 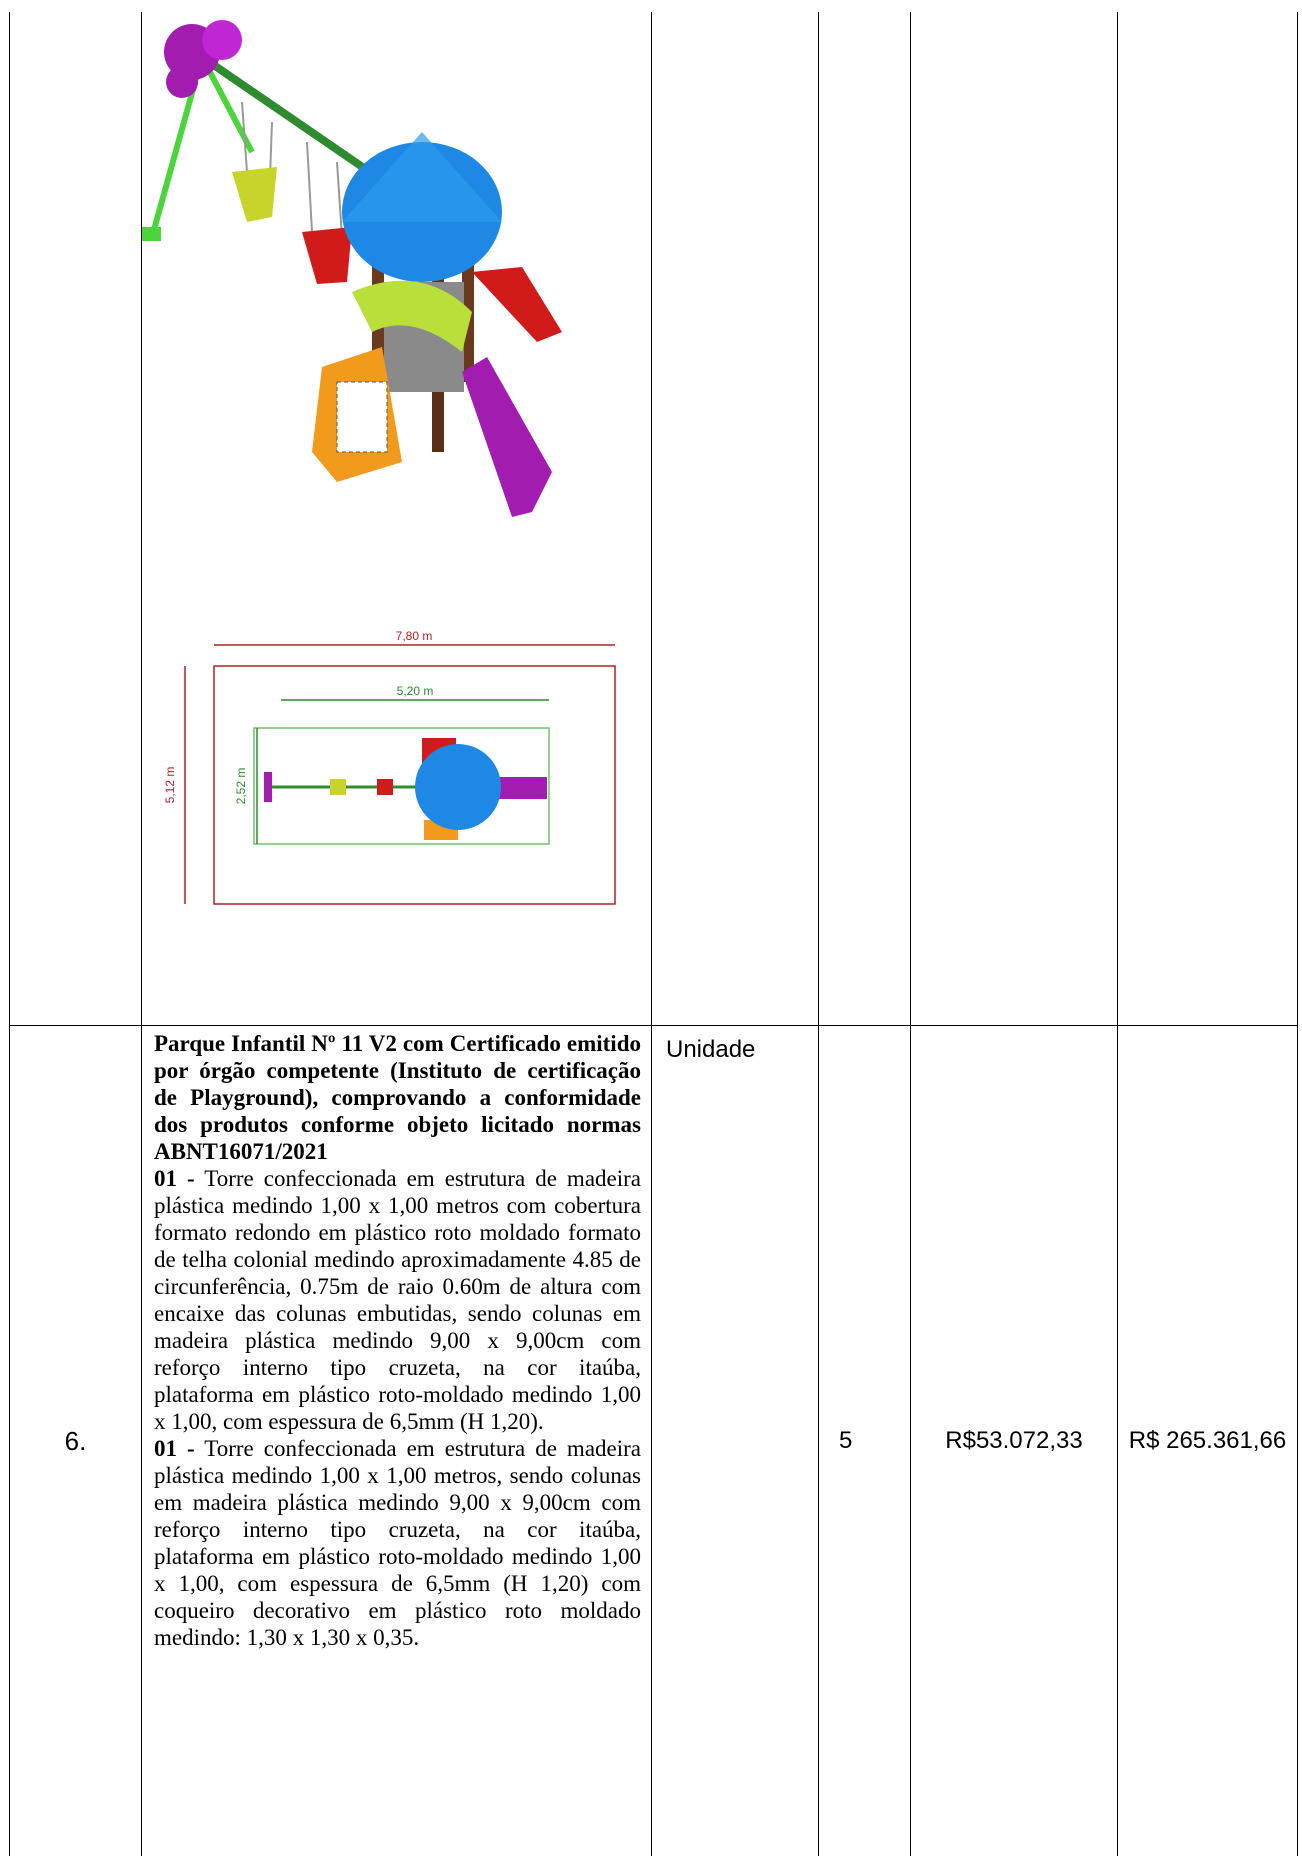 What do you see at coordinates (735, 1441) in the screenshot?
I see `unit: Unidade` at bounding box center [735, 1441].